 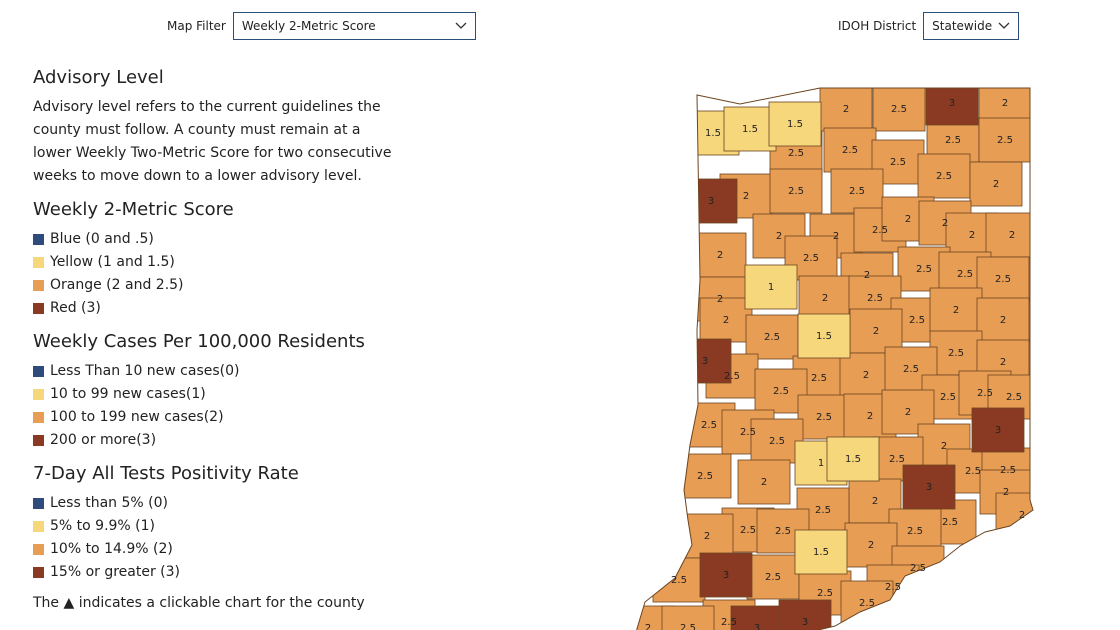 I want to click on legend-item: 100 to 199 new cases(2), so click(x=223, y=417).